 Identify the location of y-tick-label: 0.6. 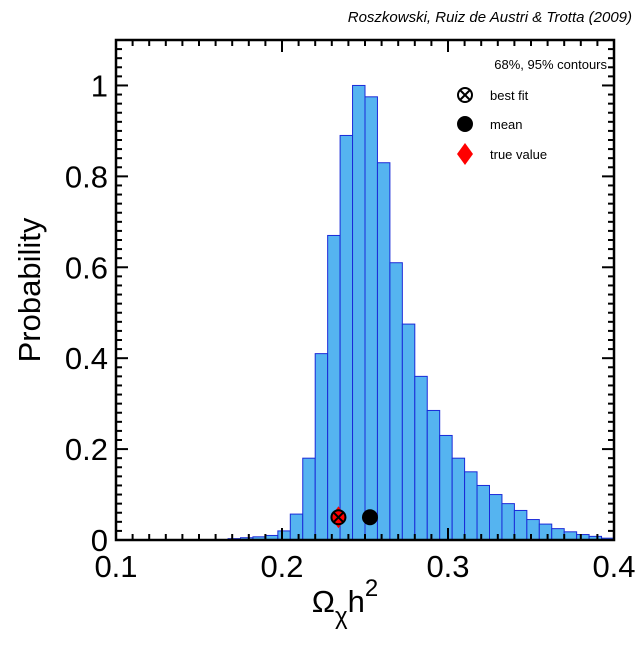
(86, 267).